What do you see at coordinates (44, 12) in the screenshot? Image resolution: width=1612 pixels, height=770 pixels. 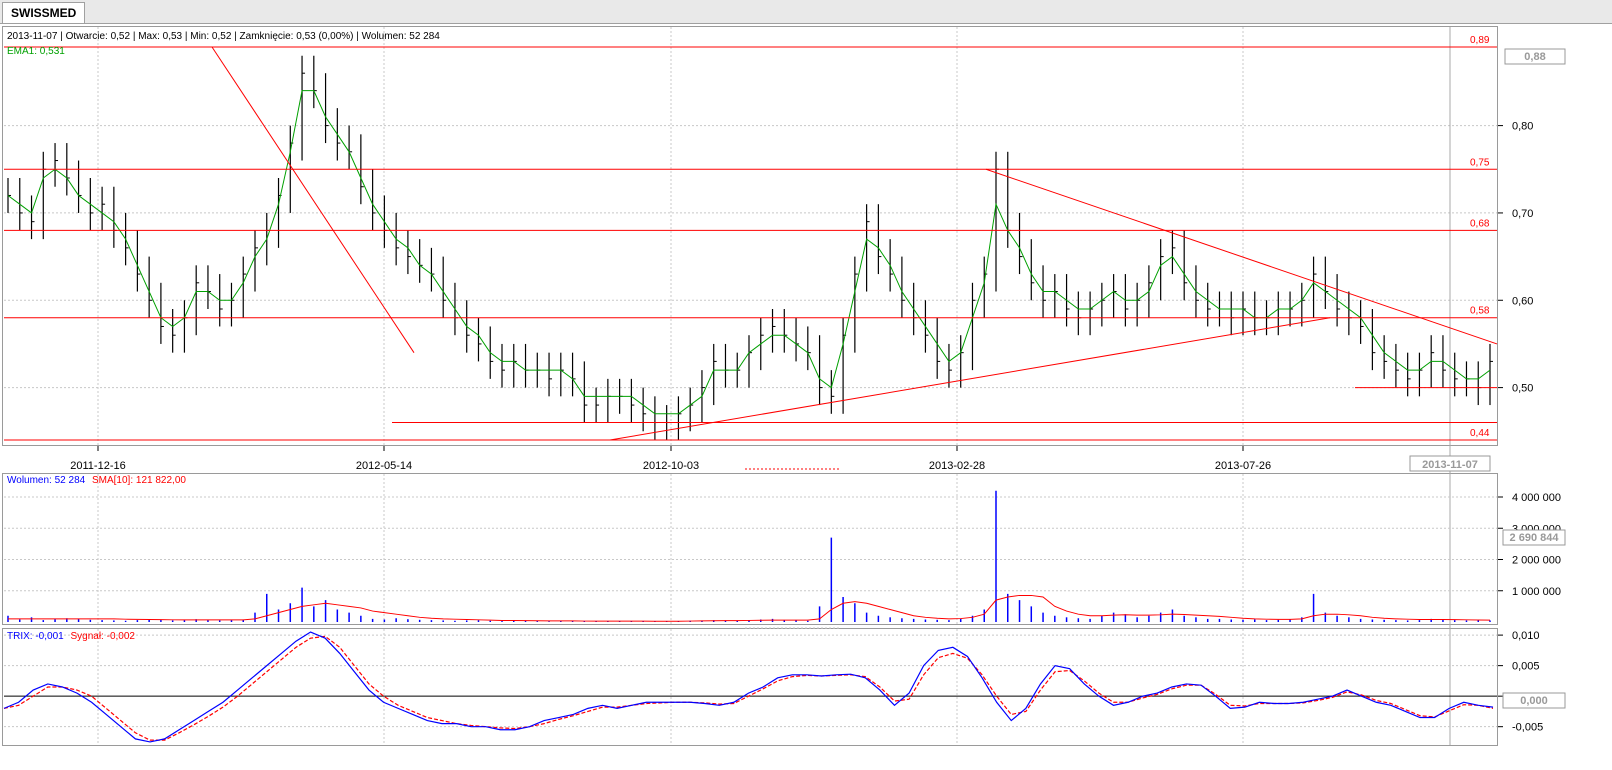 I see `tab-swissmed: SWISSMED` at bounding box center [44, 12].